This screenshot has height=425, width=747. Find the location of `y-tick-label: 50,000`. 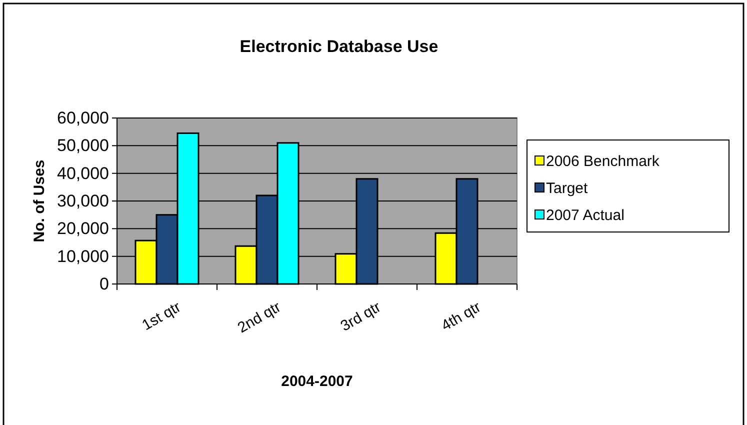

y-tick-label: 50,000 is located at coordinates (83, 146).